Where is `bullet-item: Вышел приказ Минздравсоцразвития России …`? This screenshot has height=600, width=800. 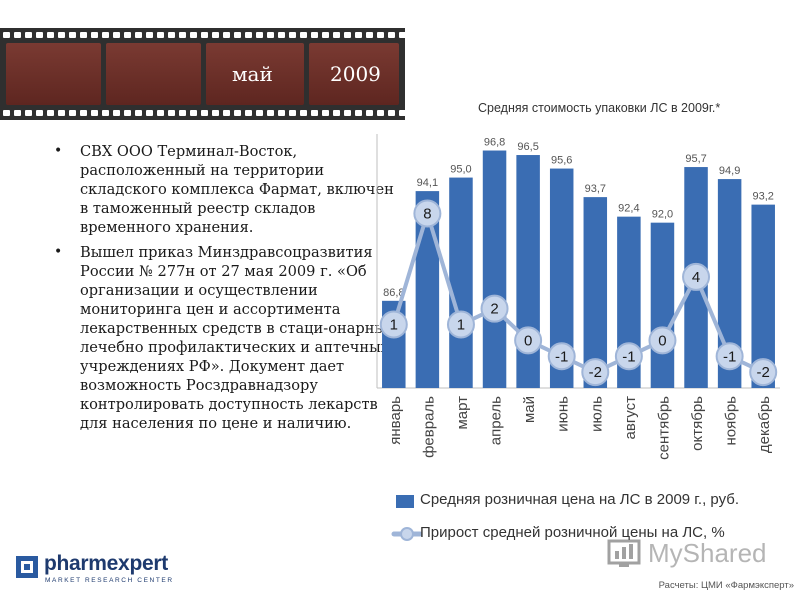
bullet-item: Вышел приказ Минздравсоцразвития России … is located at coordinates (226, 338).